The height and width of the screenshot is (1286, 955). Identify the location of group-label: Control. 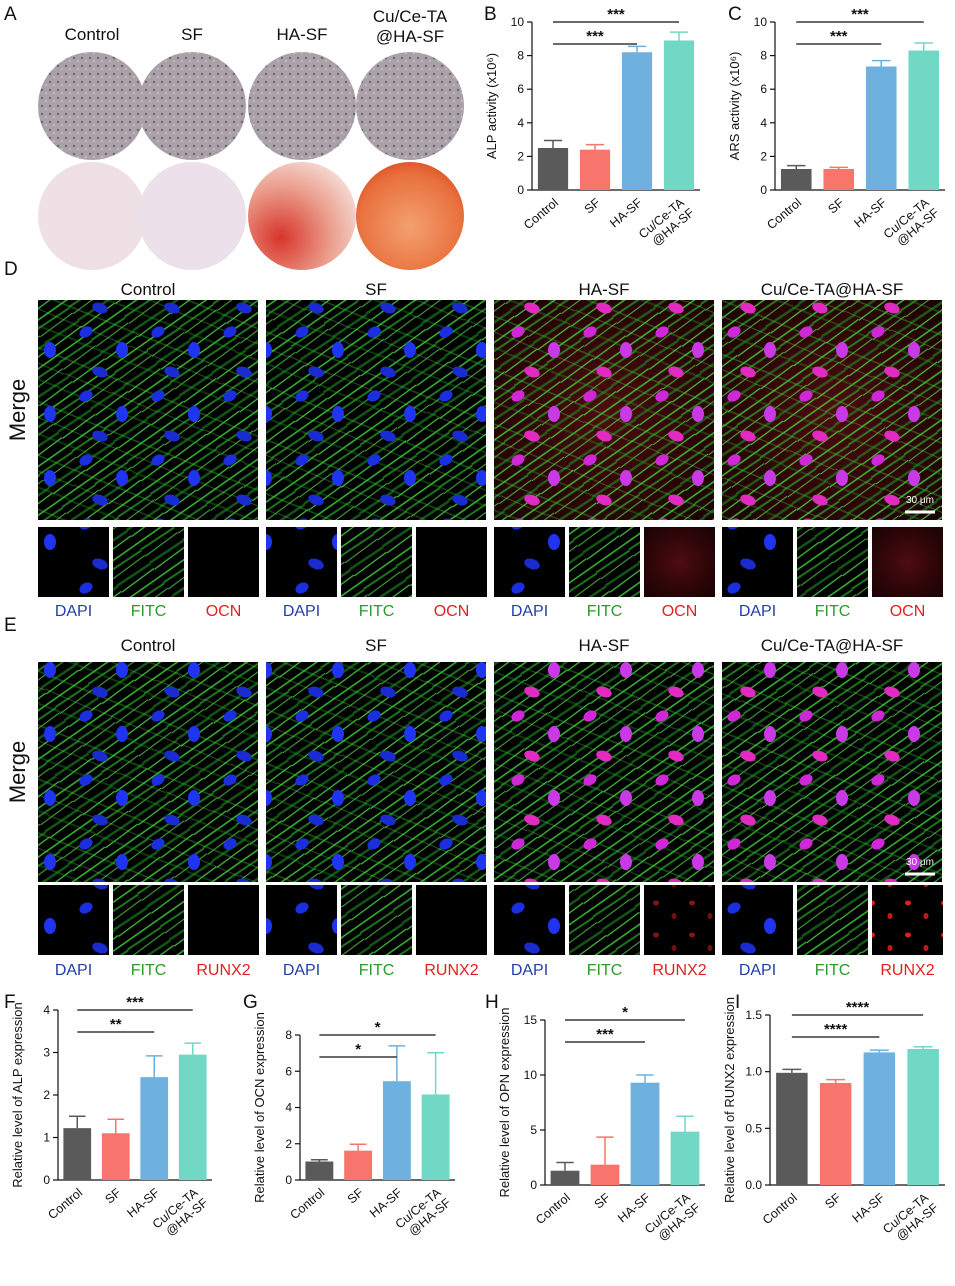
(148, 645).